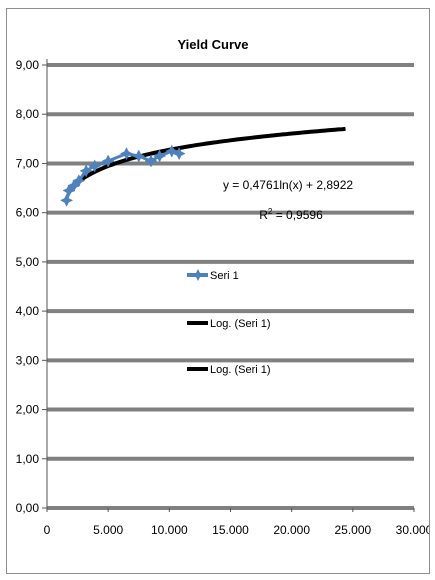 The width and height of the screenshot is (435, 580). What do you see at coordinates (240, 324) in the screenshot?
I see `legend-label-1: Log. (Seri 1)` at bounding box center [240, 324].